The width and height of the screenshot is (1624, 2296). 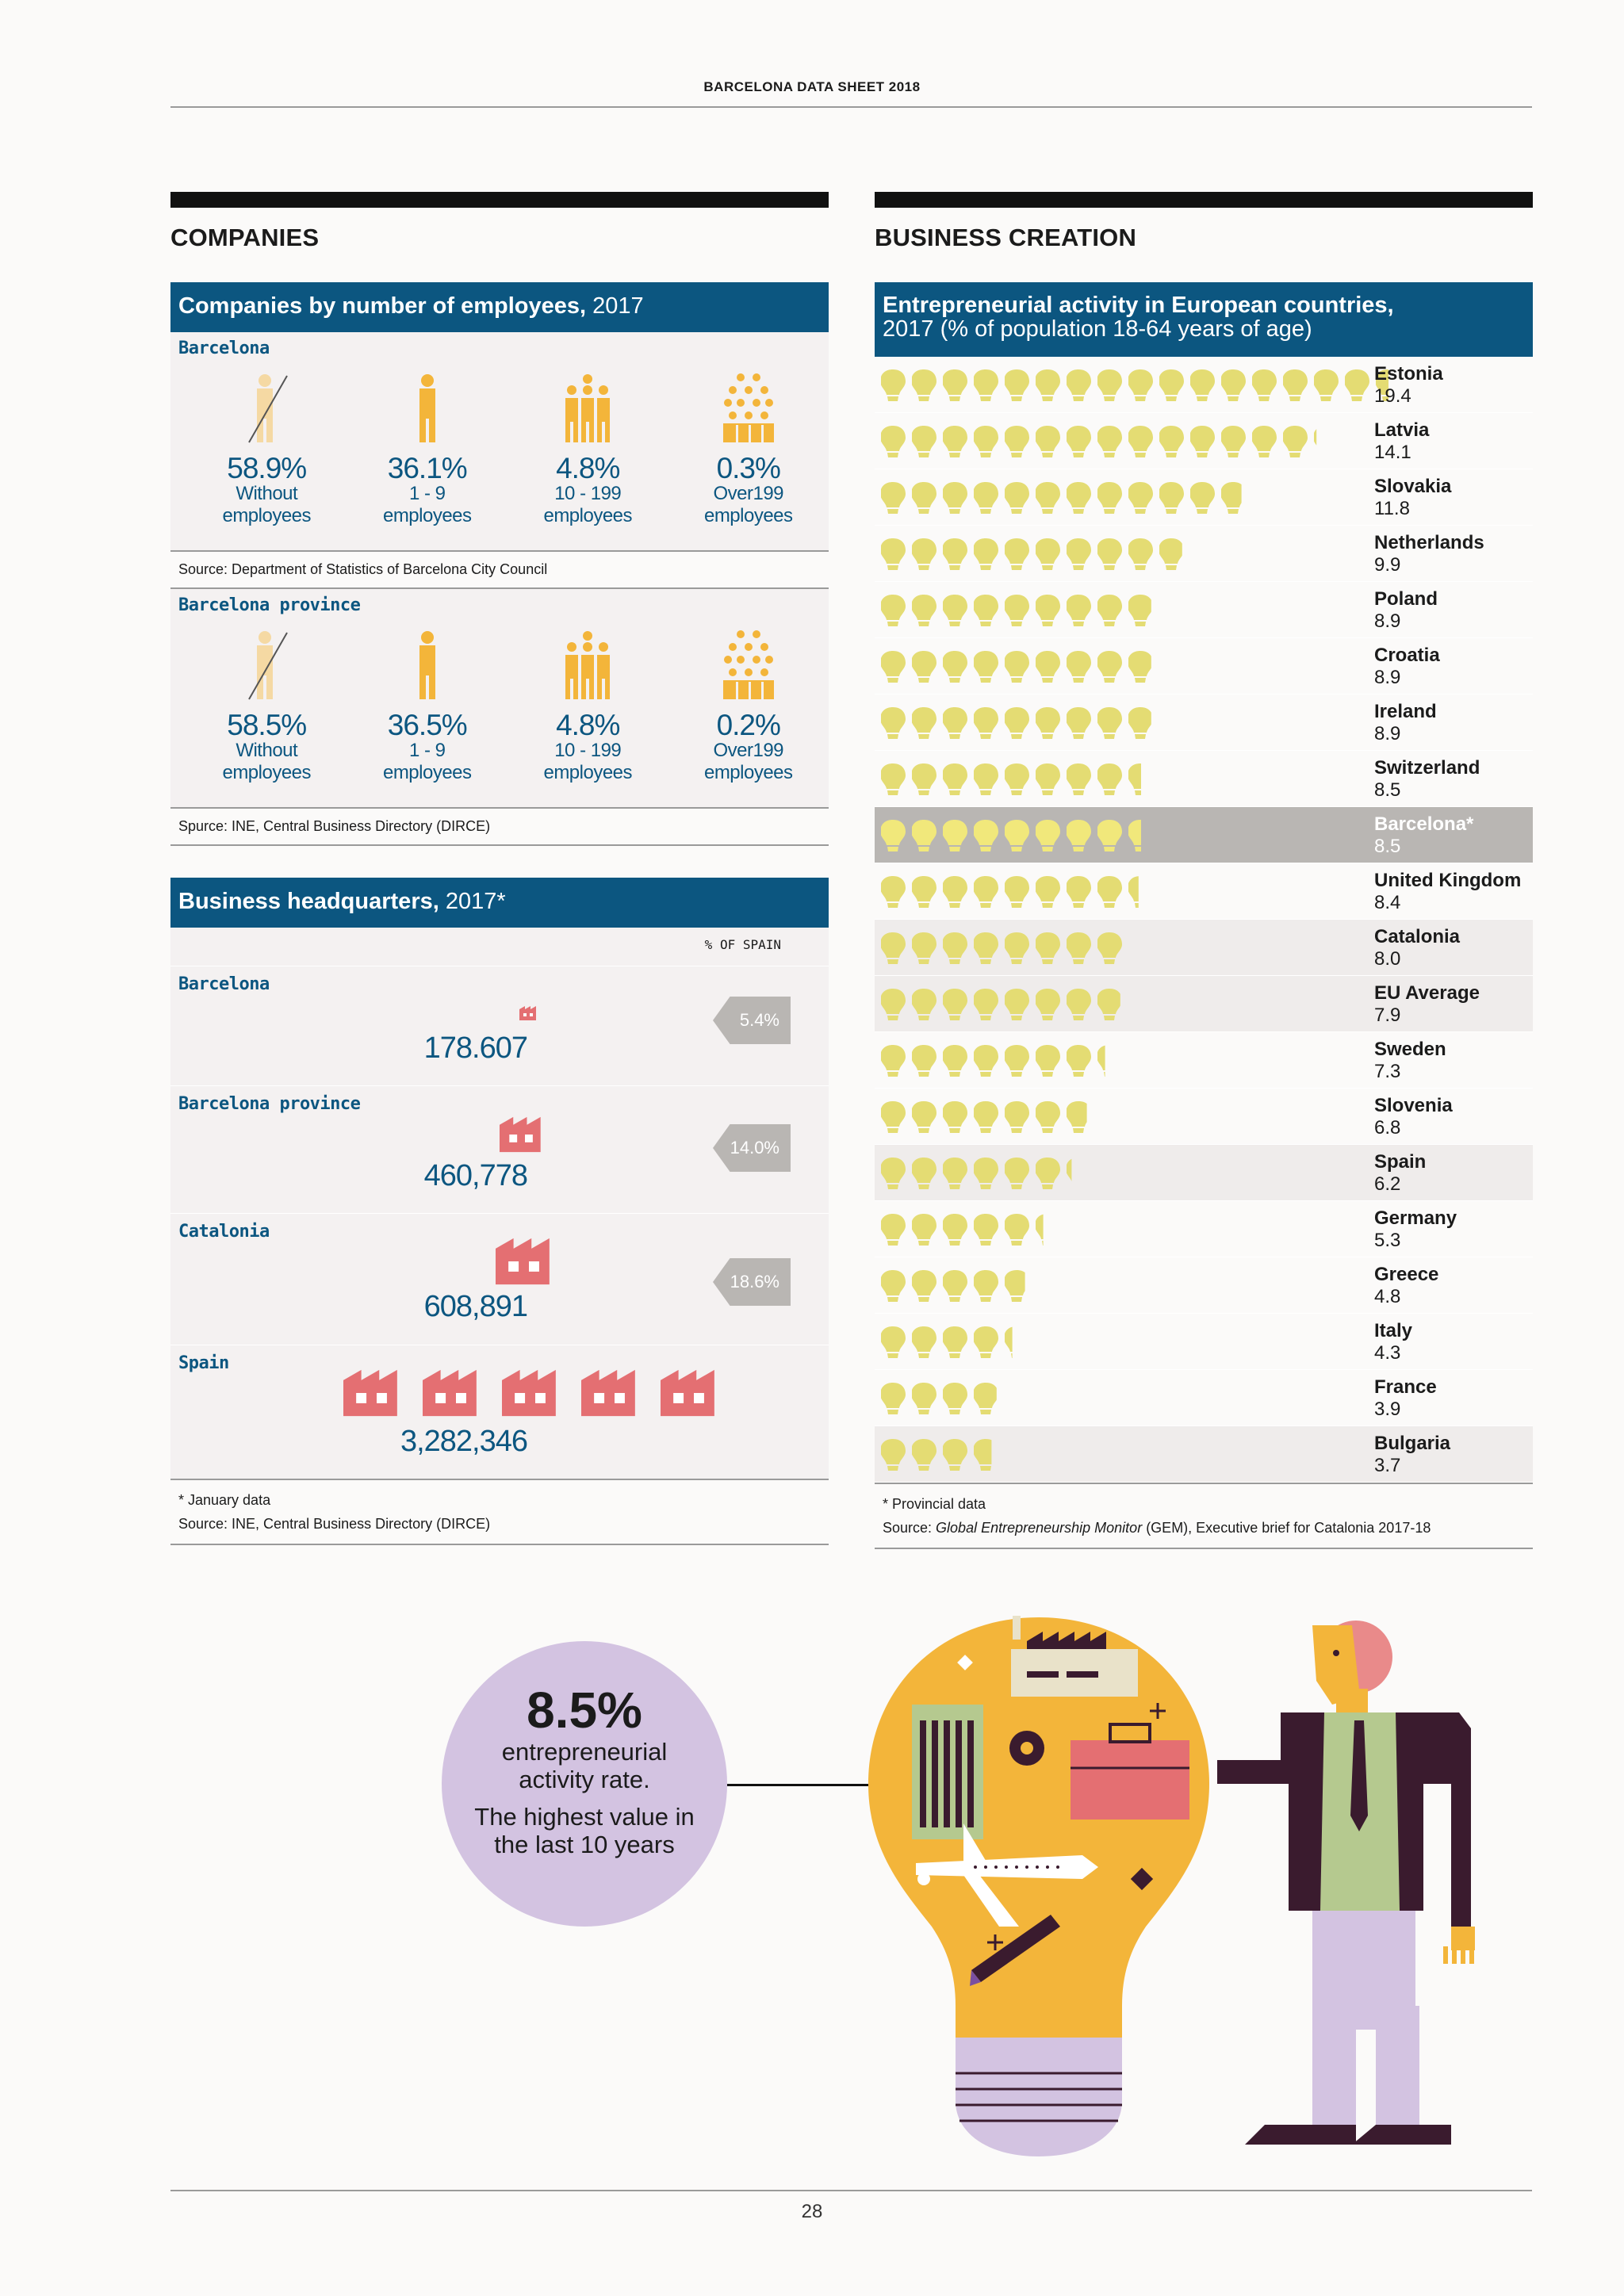 What do you see at coordinates (499, 903) in the screenshot?
I see `hq-panel-title: Business headquarters, 2017*` at bounding box center [499, 903].